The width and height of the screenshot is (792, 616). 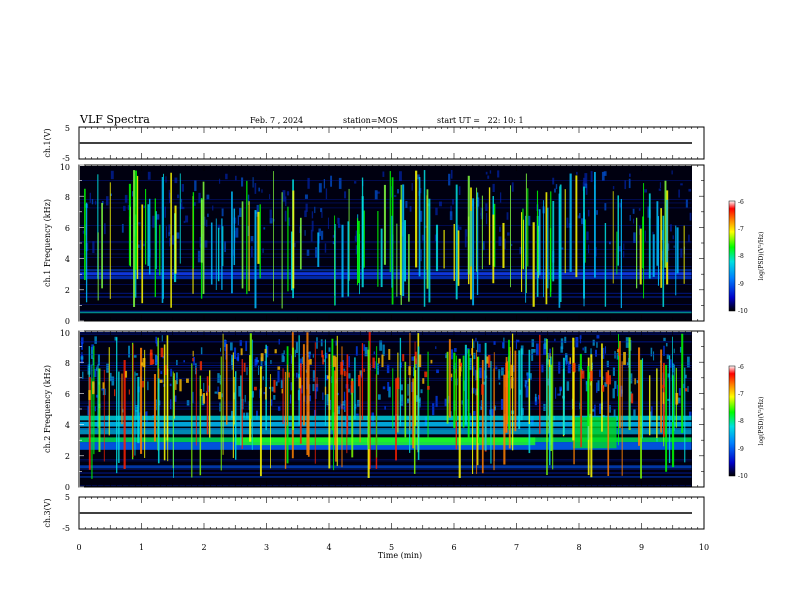 I want to click on spectrogram-block, so click(x=594, y=433).